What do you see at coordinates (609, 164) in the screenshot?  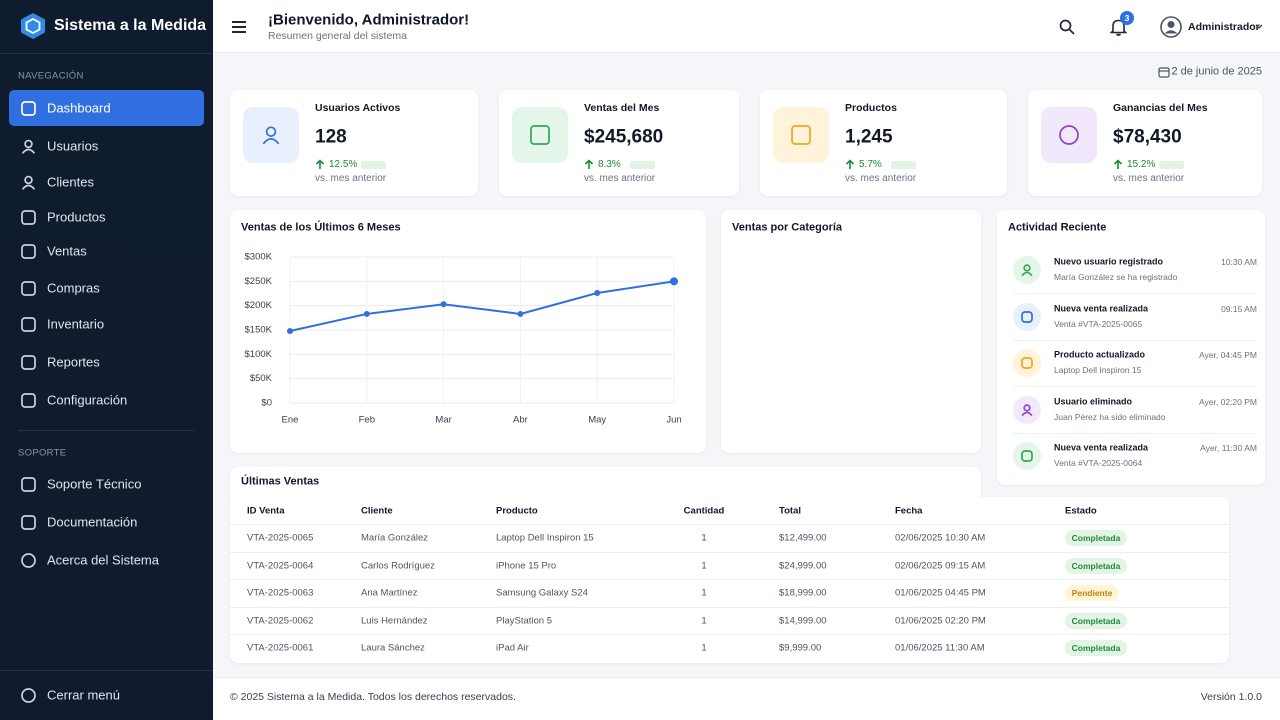 I see `kpi-change: 8.3%` at bounding box center [609, 164].